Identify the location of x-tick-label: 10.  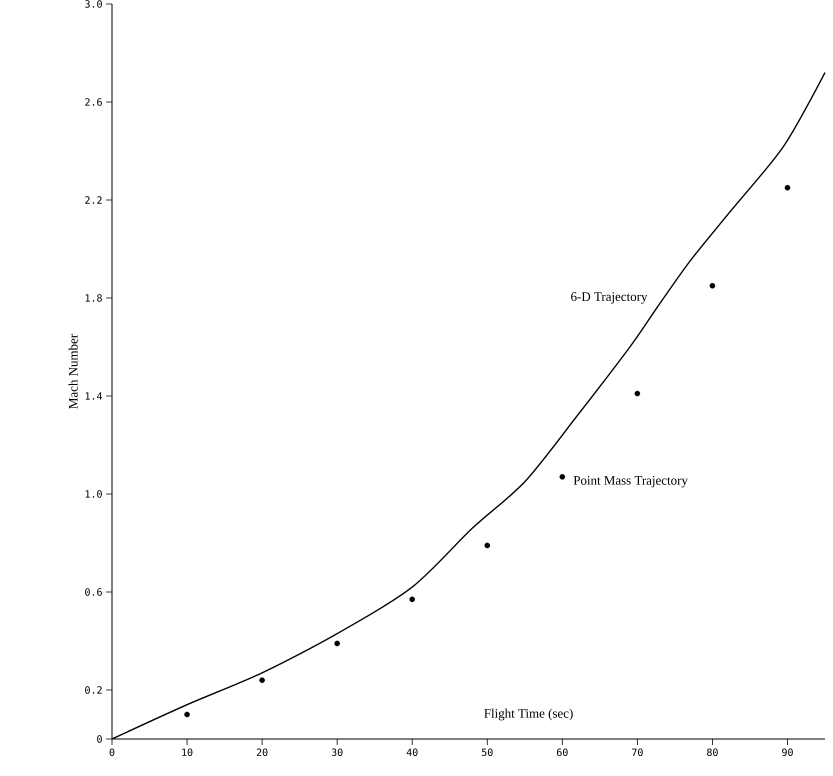
(187, 752).